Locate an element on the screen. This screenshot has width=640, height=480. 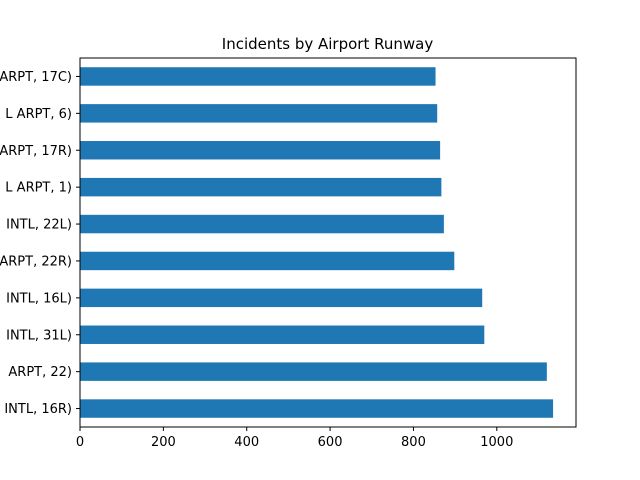
x-tick-label: 1000 is located at coordinates (496, 442).